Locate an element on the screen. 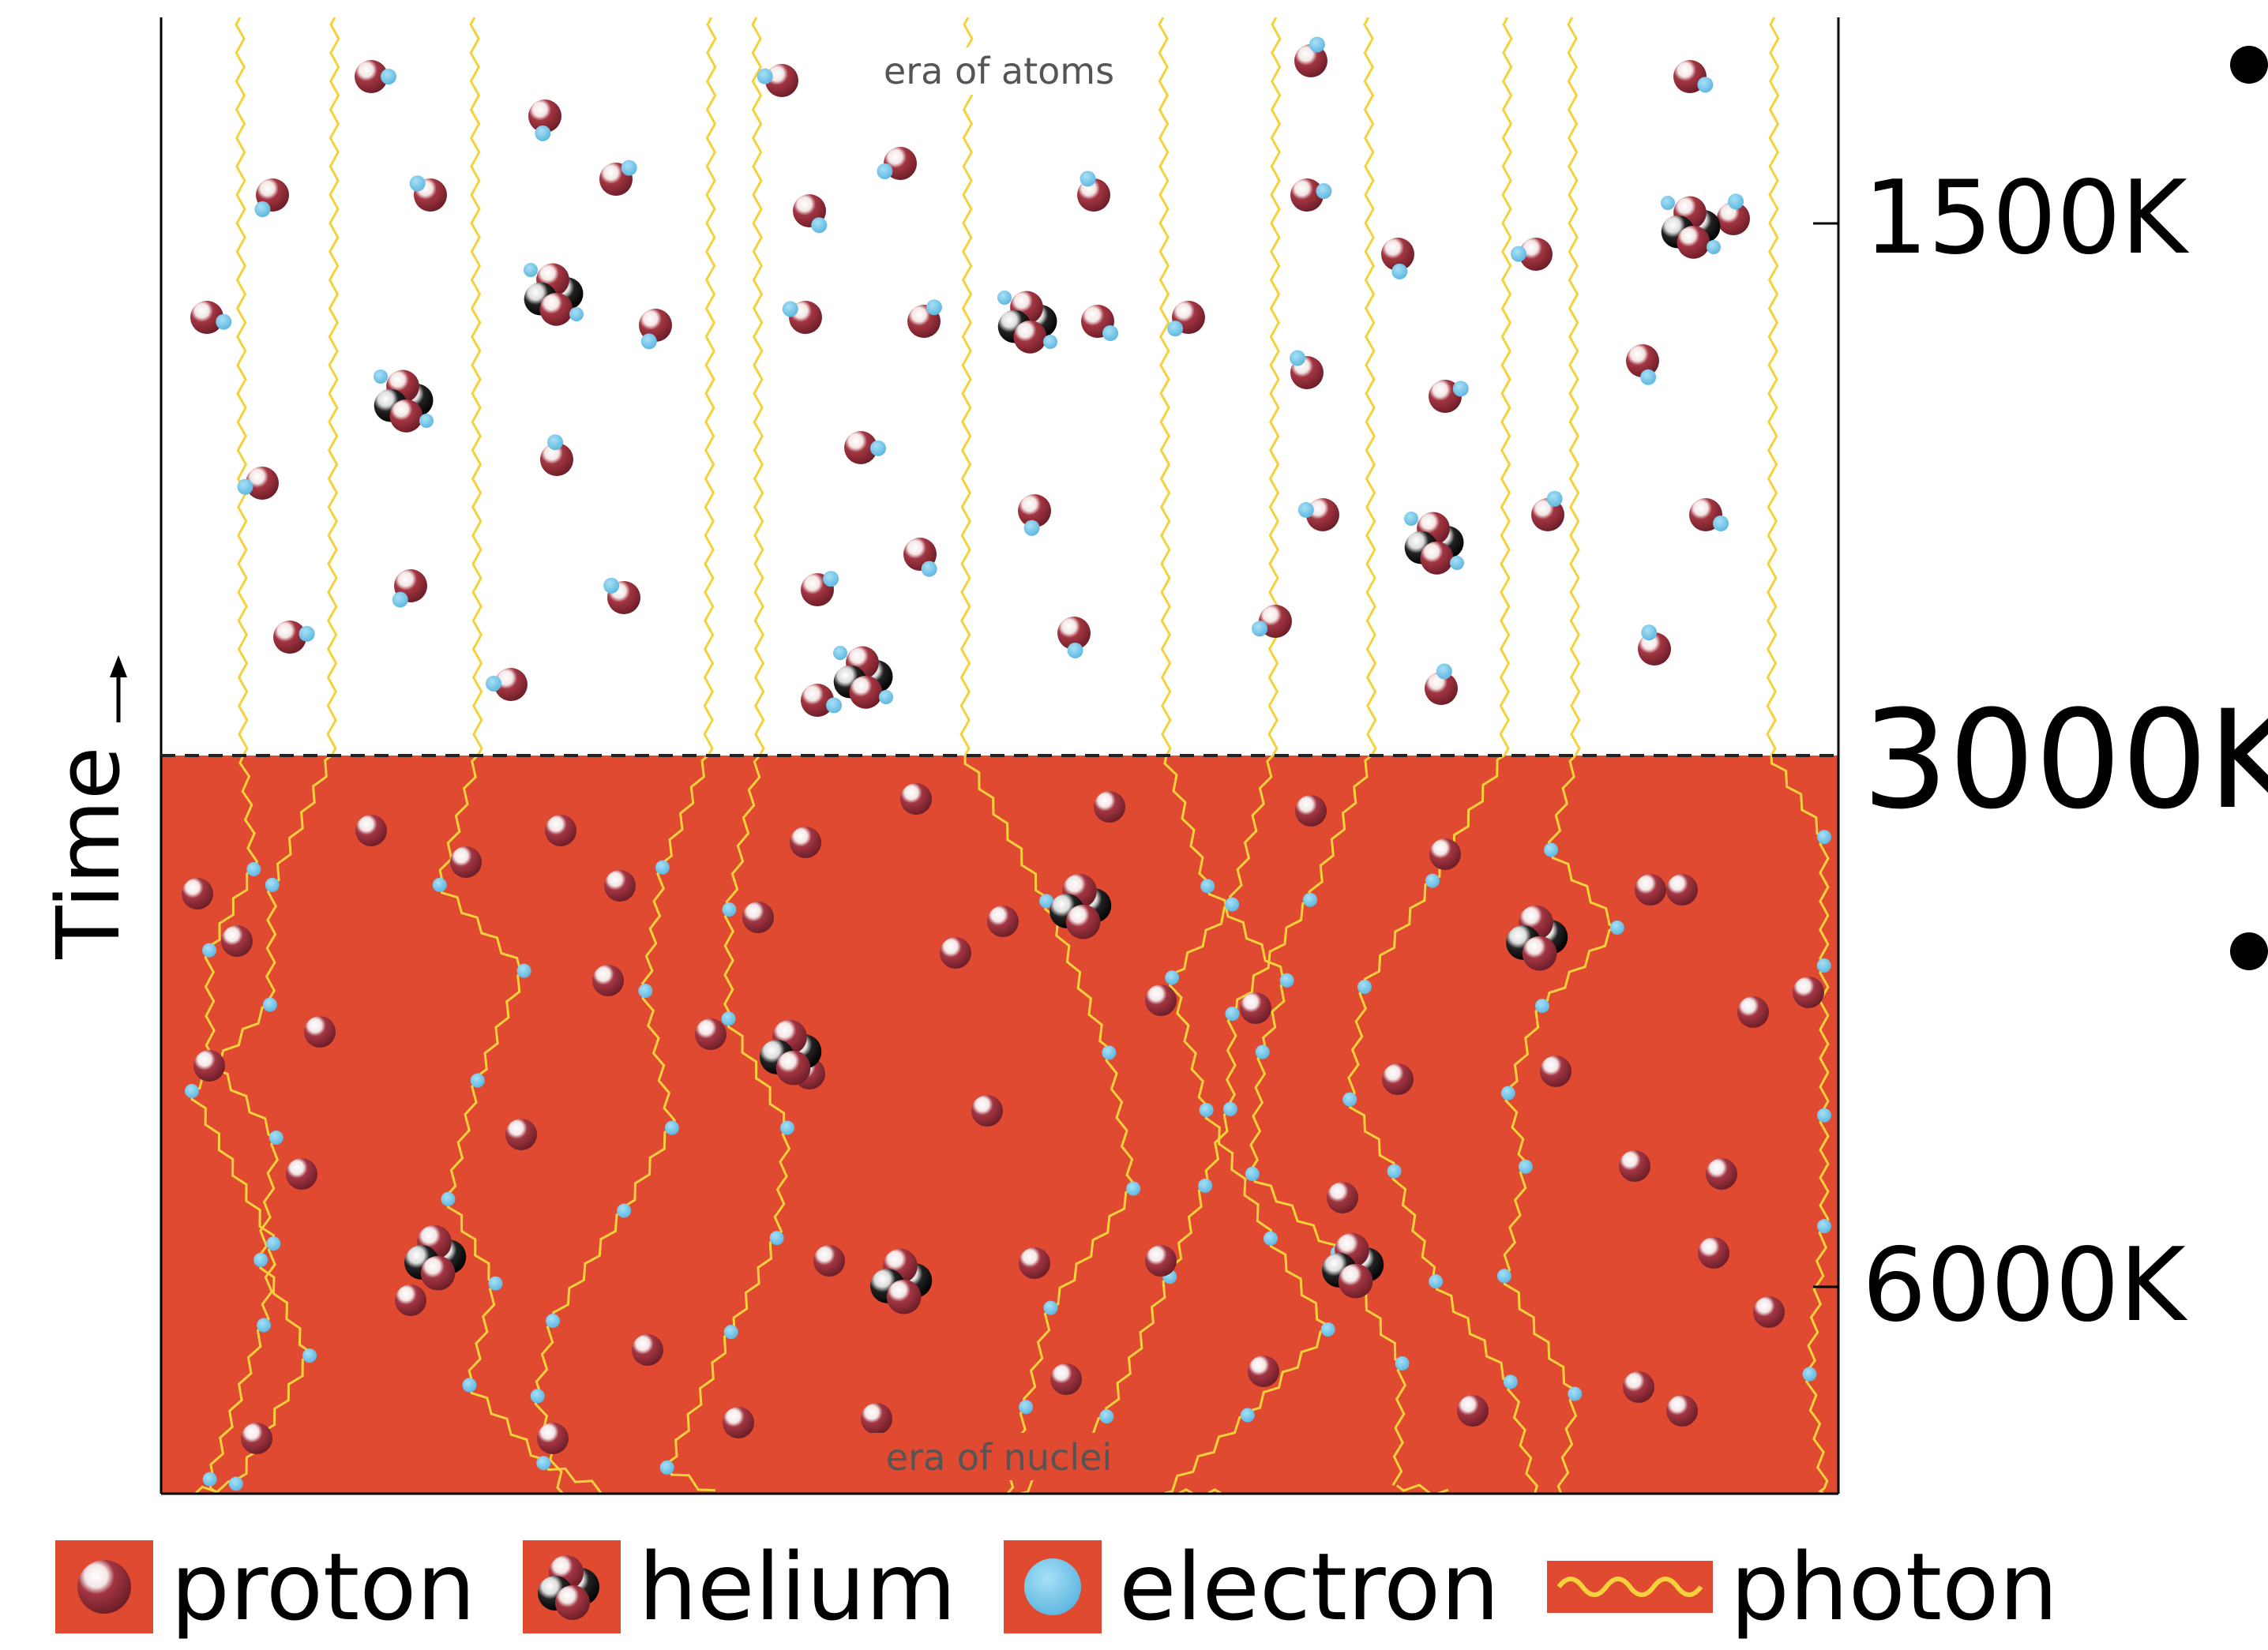  legend-item-photon: photon is located at coordinates (1802, 1586).